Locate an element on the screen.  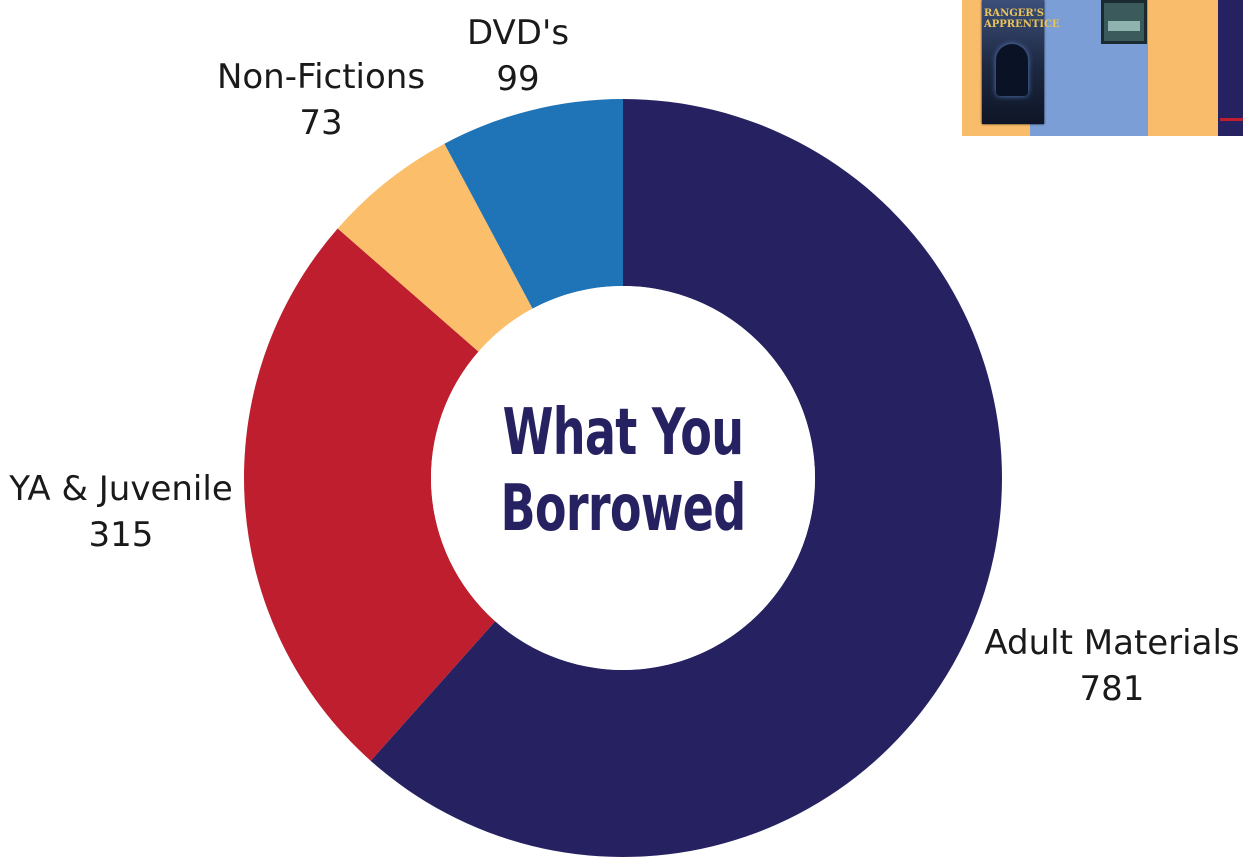
data-label-value: 315 is located at coordinates (121, 535).